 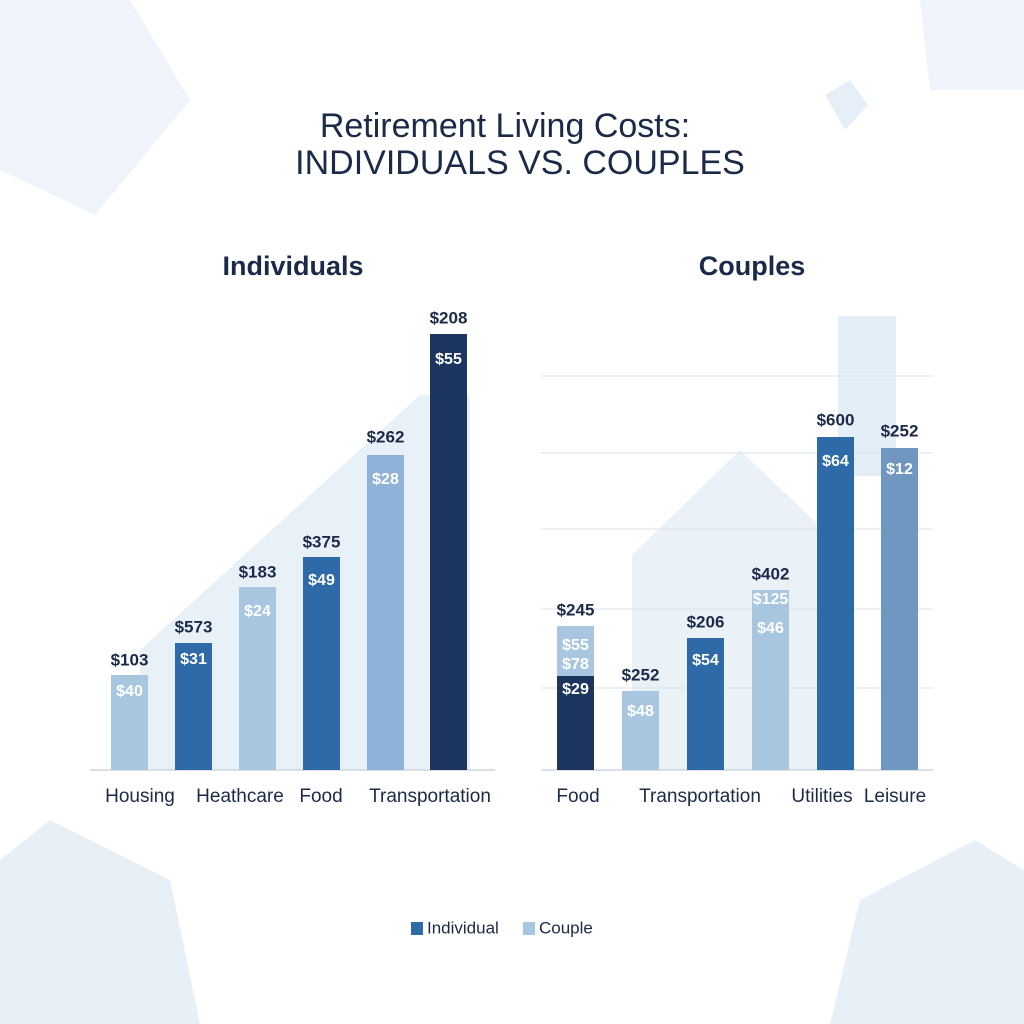 I want to click on bar-top-label: $573, so click(x=194, y=626).